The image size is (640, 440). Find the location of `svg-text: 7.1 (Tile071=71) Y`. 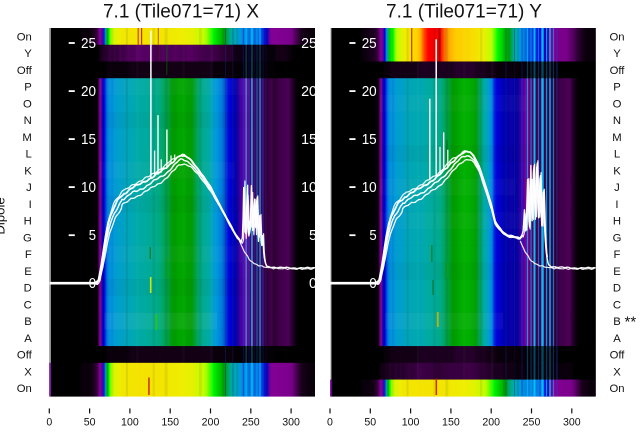

svg-text: 7.1 (Tile071=71) Y is located at coordinates (464, 12).